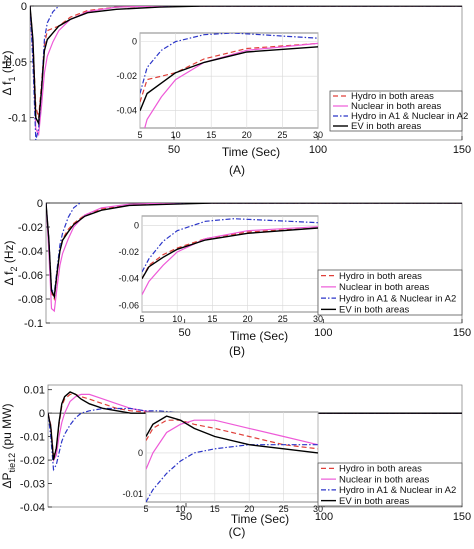 This screenshot has width=474, height=549. Describe the element at coordinates (128, 305) in the screenshot. I see `inset-y-tick-label: -0.06` at that location.